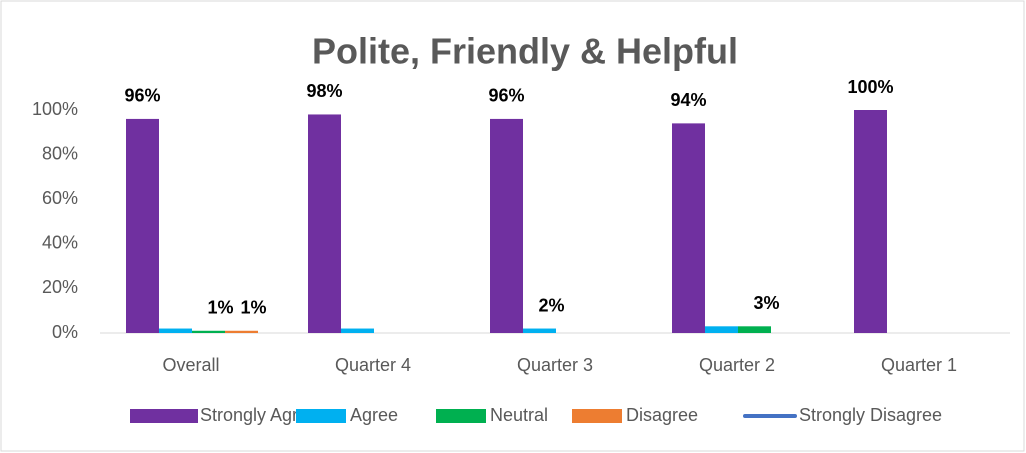 Image resolution: width=1026 pixels, height=453 pixels. I want to click on legend-label: Strongly Agree, so click(259, 415).